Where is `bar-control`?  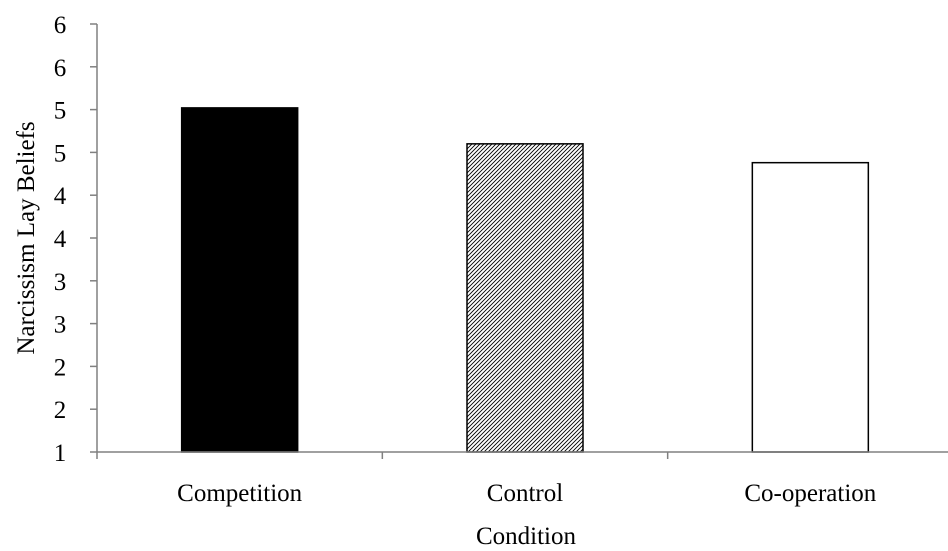 bar-control is located at coordinates (525, 298).